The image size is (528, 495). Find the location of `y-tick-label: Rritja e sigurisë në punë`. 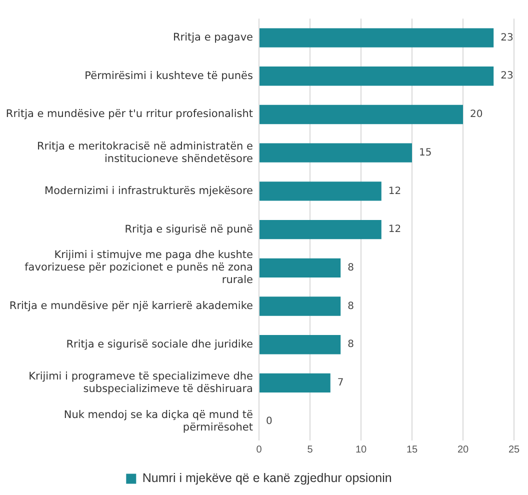

y-tick-label: Rritja e sigurisë në punë is located at coordinates (188, 229).